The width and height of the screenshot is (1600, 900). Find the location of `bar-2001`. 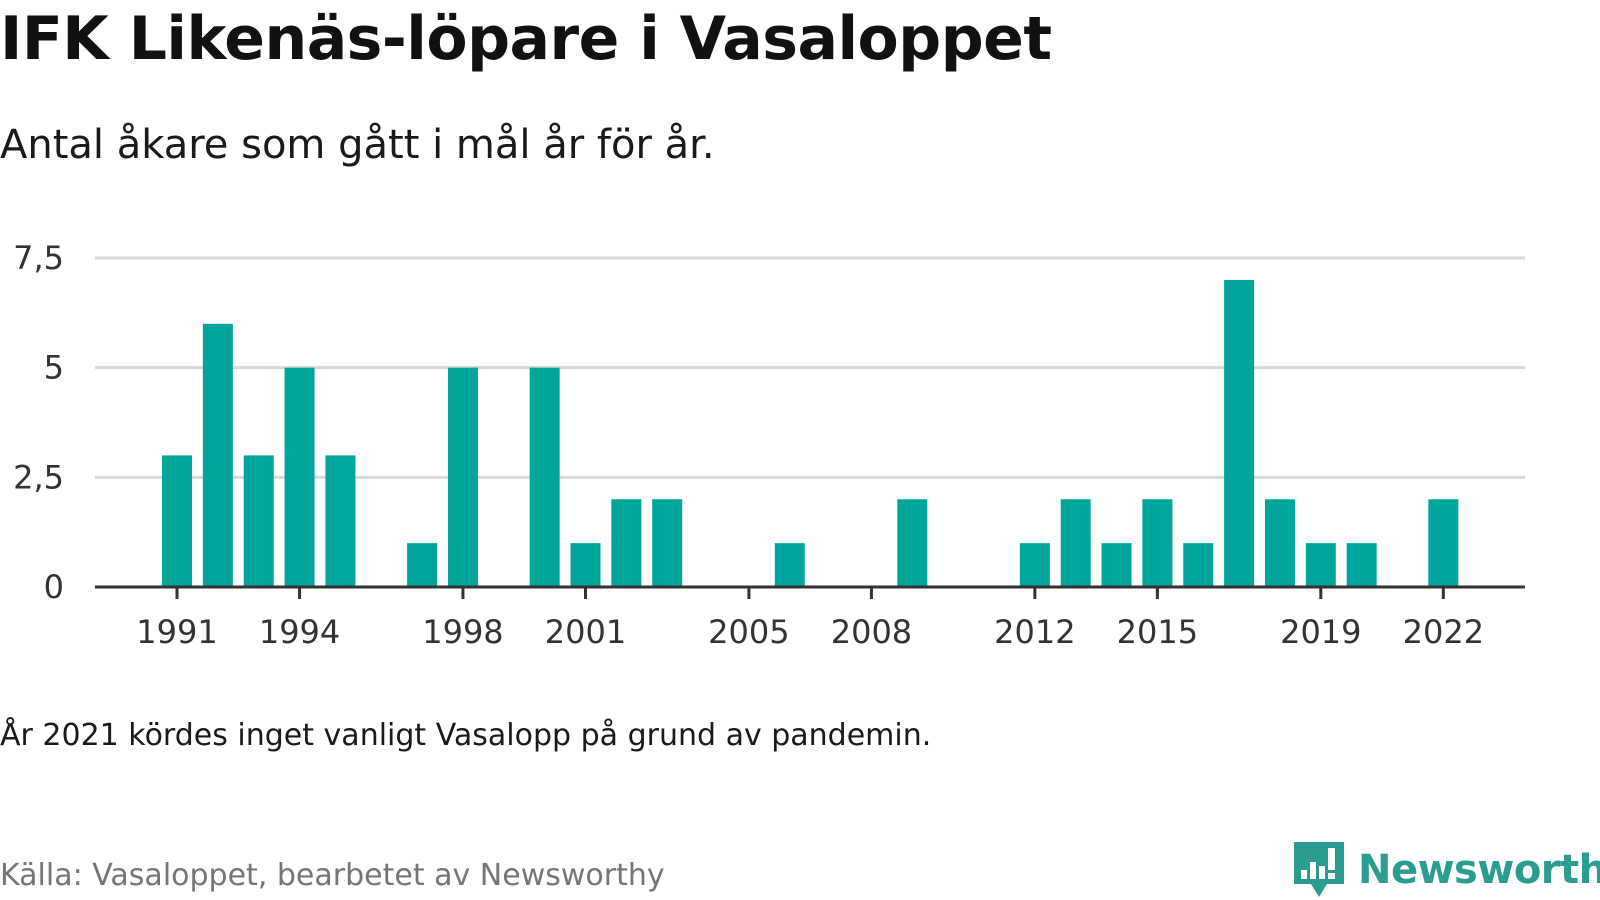

bar-2001 is located at coordinates (585, 565).